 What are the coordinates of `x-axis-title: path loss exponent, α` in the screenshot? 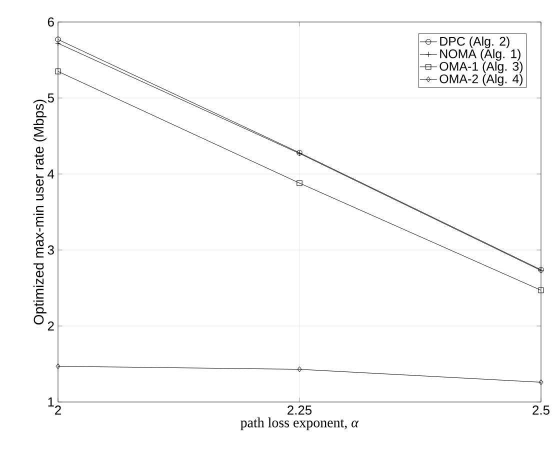 It's located at (299, 424).